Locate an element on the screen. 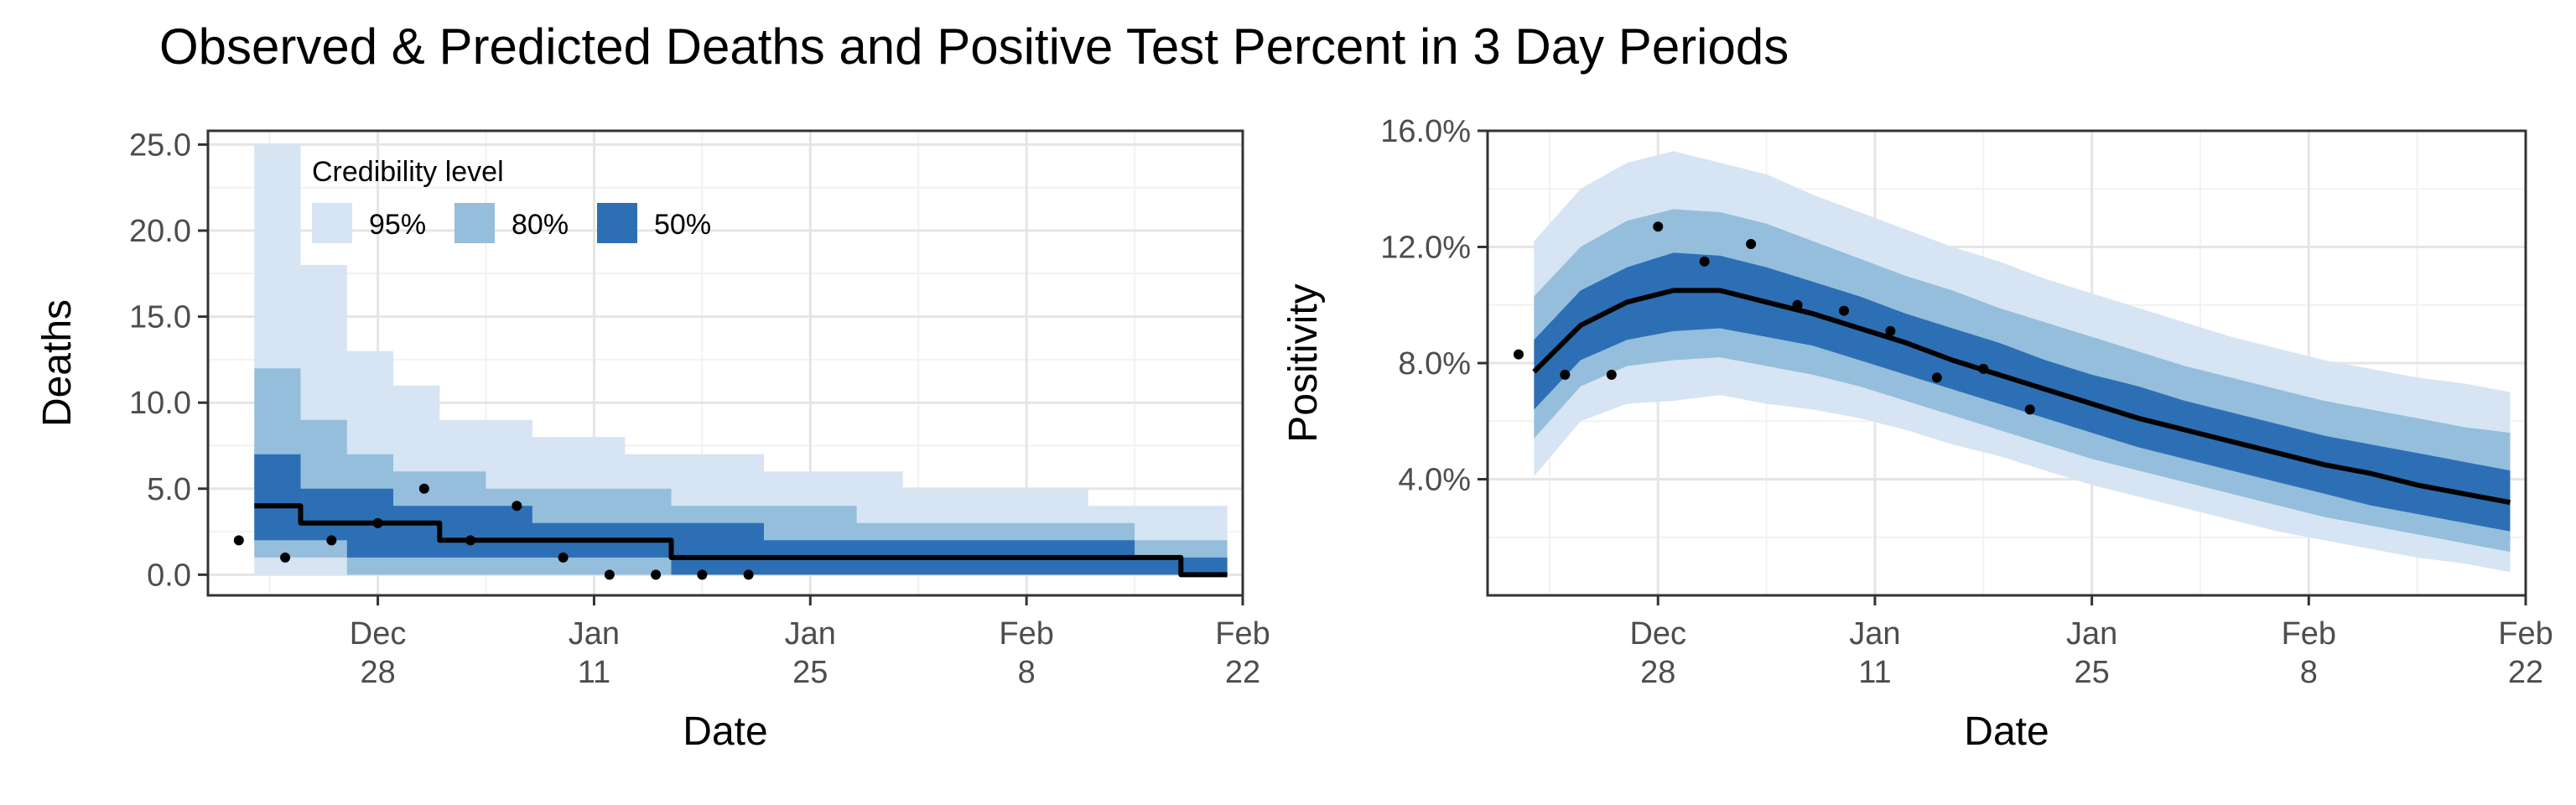 This screenshot has height=805, width=2576. y-axis-title: Positivity is located at coordinates (1303, 362).